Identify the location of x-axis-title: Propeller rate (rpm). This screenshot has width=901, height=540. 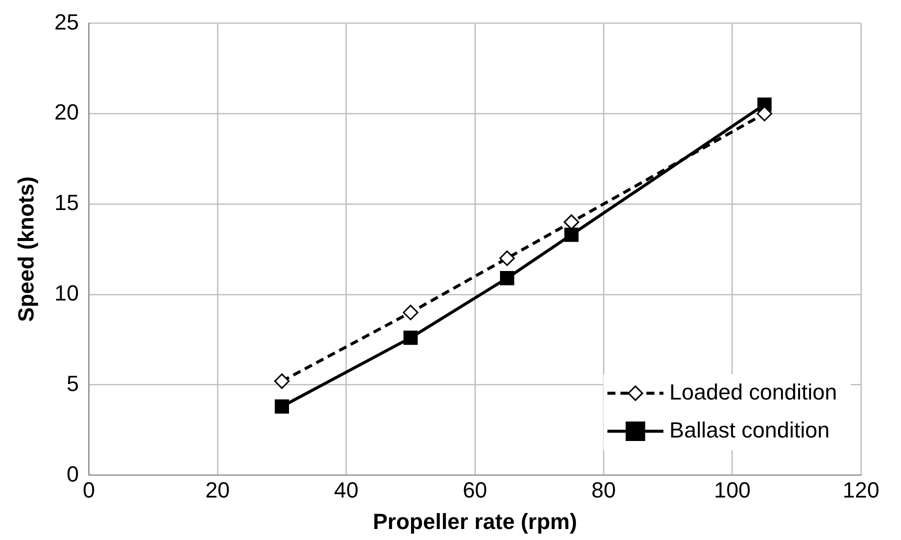
(475, 521).